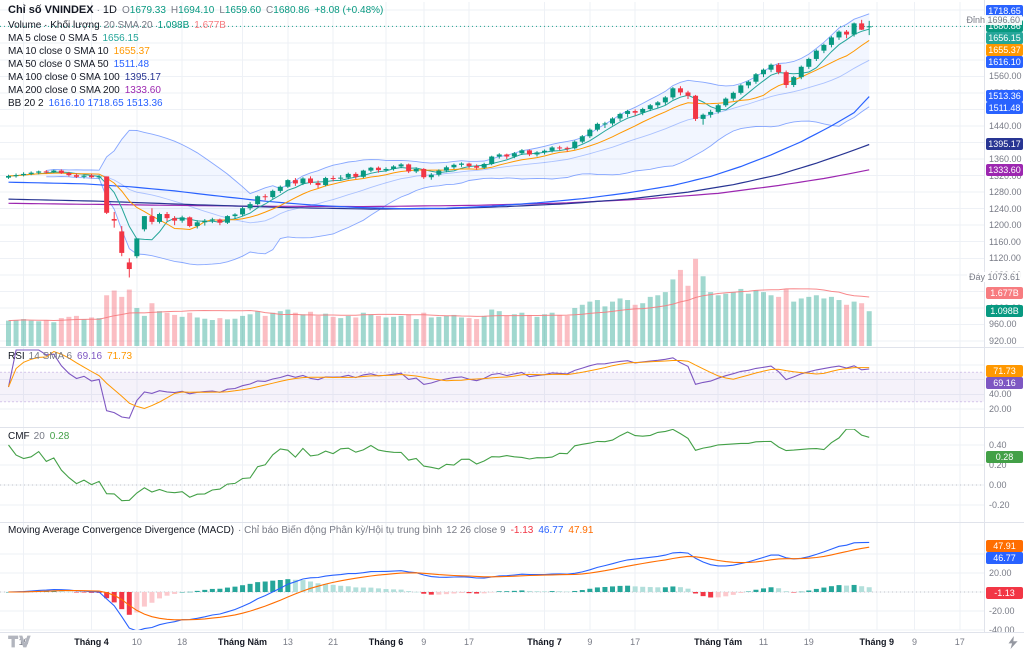  What do you see at coordinates (147, 10) in the screenshot?
I see `ohlc-value: 1679.33` at bounding box center [147, 10].